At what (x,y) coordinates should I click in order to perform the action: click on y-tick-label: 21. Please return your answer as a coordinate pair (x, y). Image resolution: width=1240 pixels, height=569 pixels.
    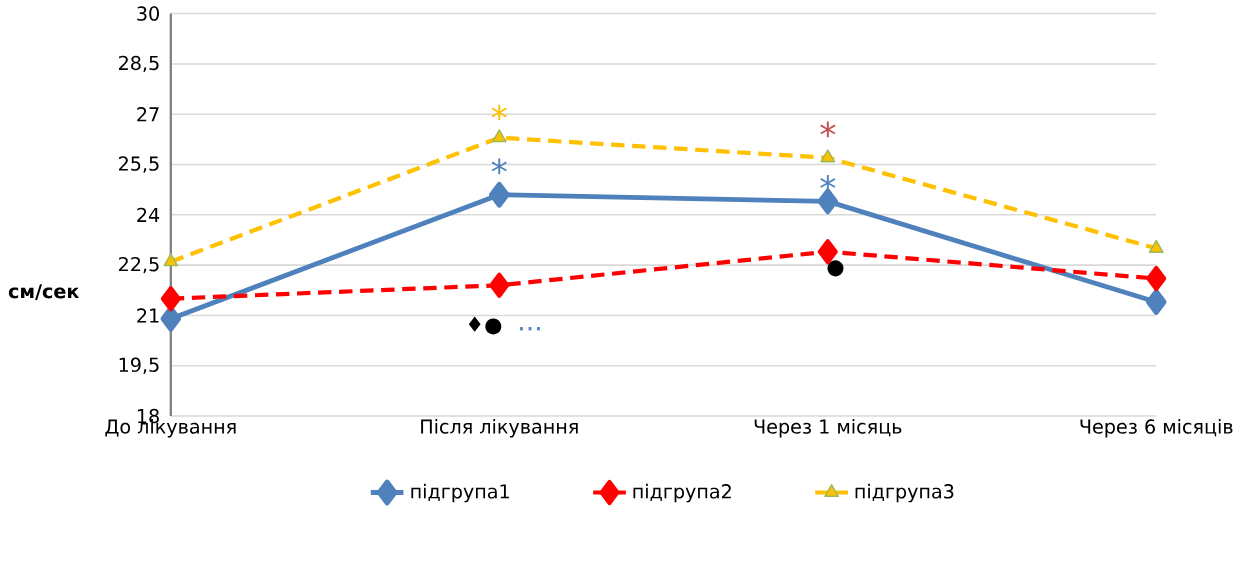
    Looking at the image, I should click on (148, 315).